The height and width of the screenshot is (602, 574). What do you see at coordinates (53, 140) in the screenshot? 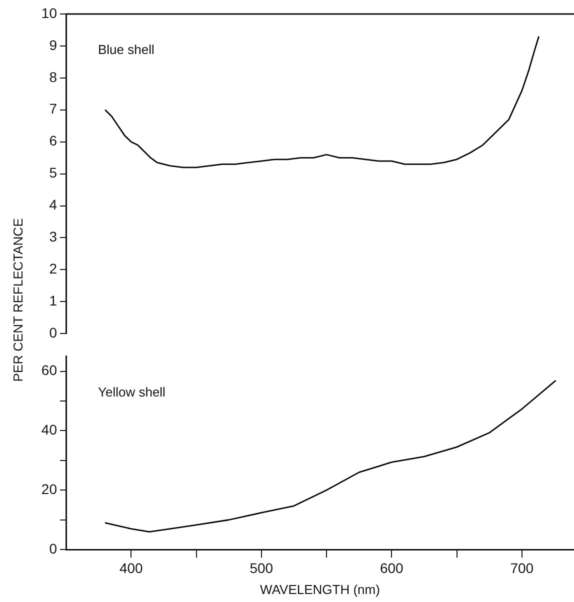
I see `y-tick-label: 6` at bounding box center [53, 140].